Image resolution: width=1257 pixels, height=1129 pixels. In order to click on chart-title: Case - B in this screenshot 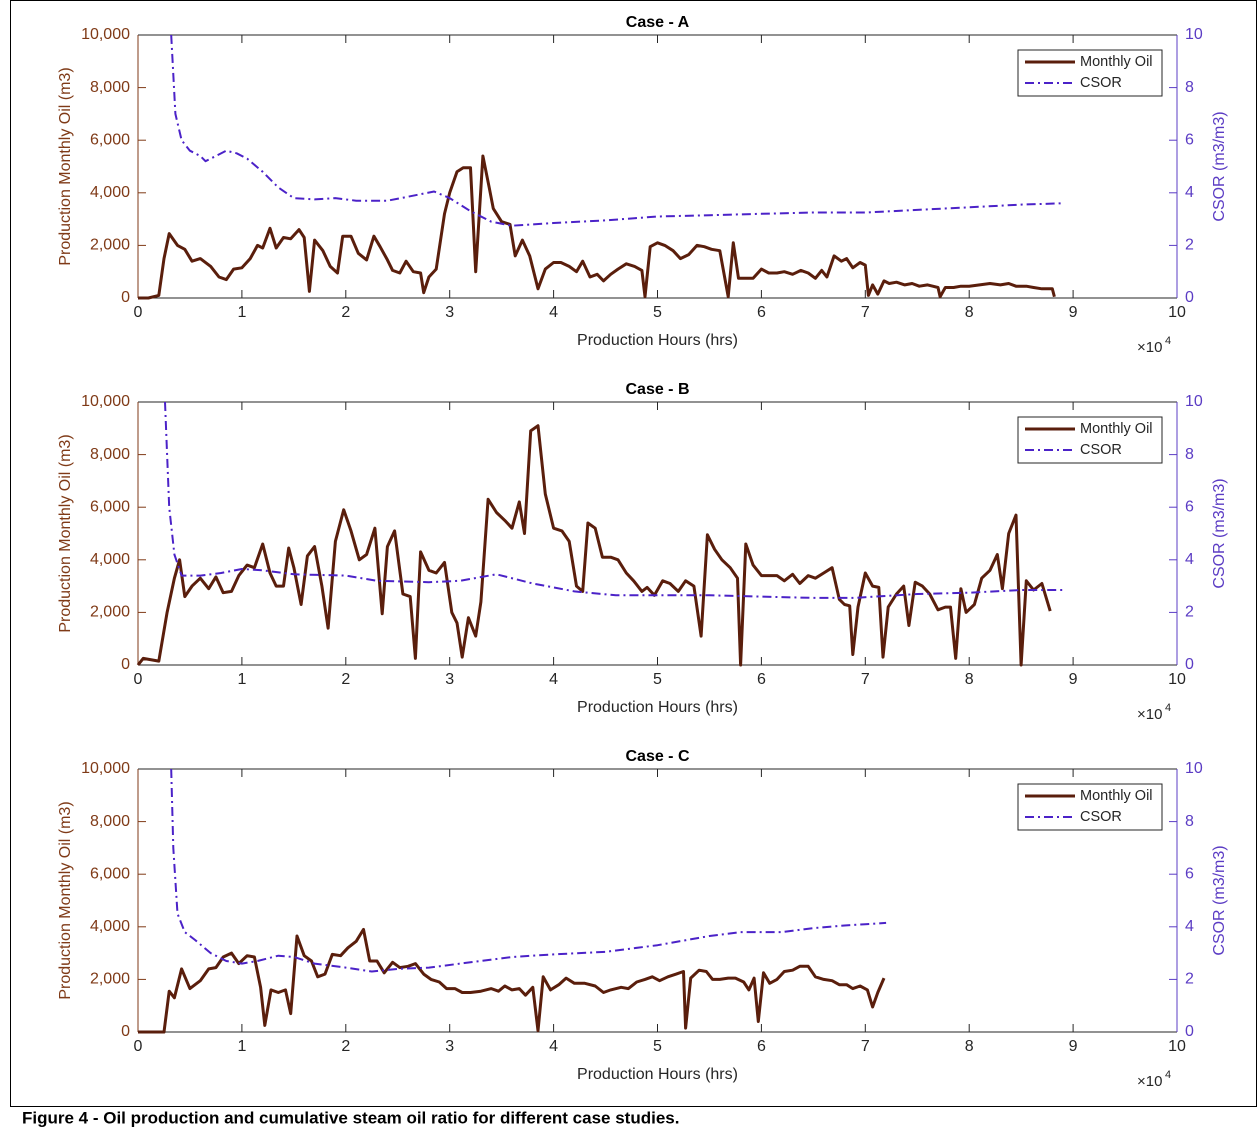, I will do `click(657, 389)`.